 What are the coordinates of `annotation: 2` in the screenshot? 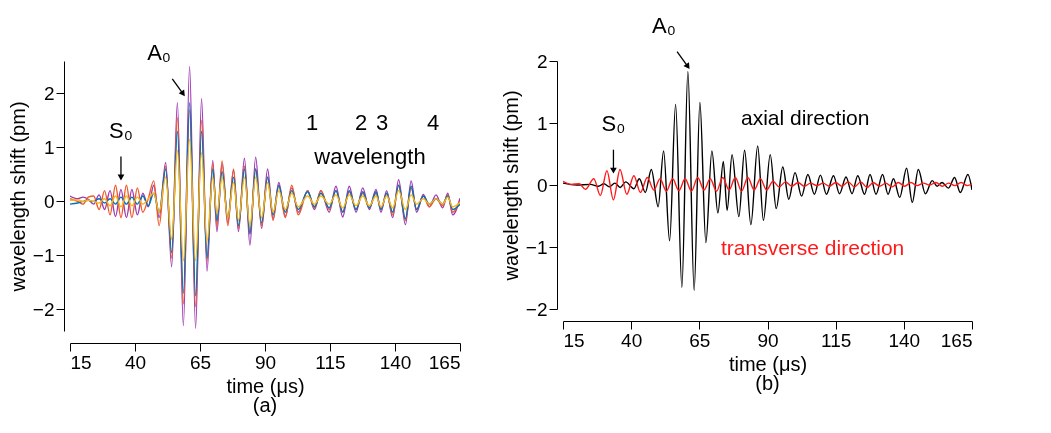 It's located at (361, 122).